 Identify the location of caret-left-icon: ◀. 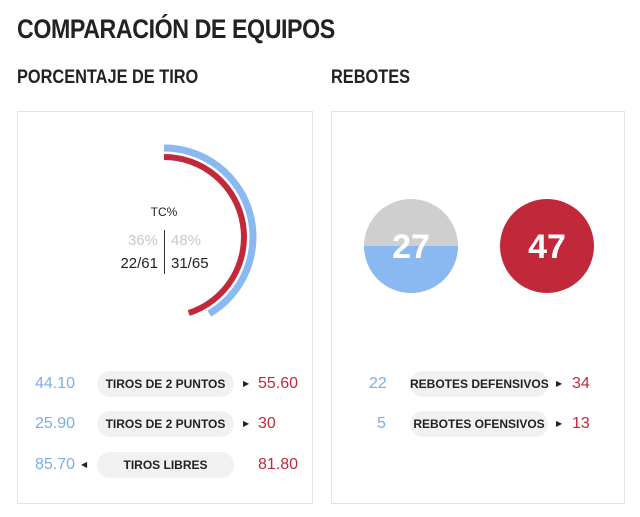
(84, 464).